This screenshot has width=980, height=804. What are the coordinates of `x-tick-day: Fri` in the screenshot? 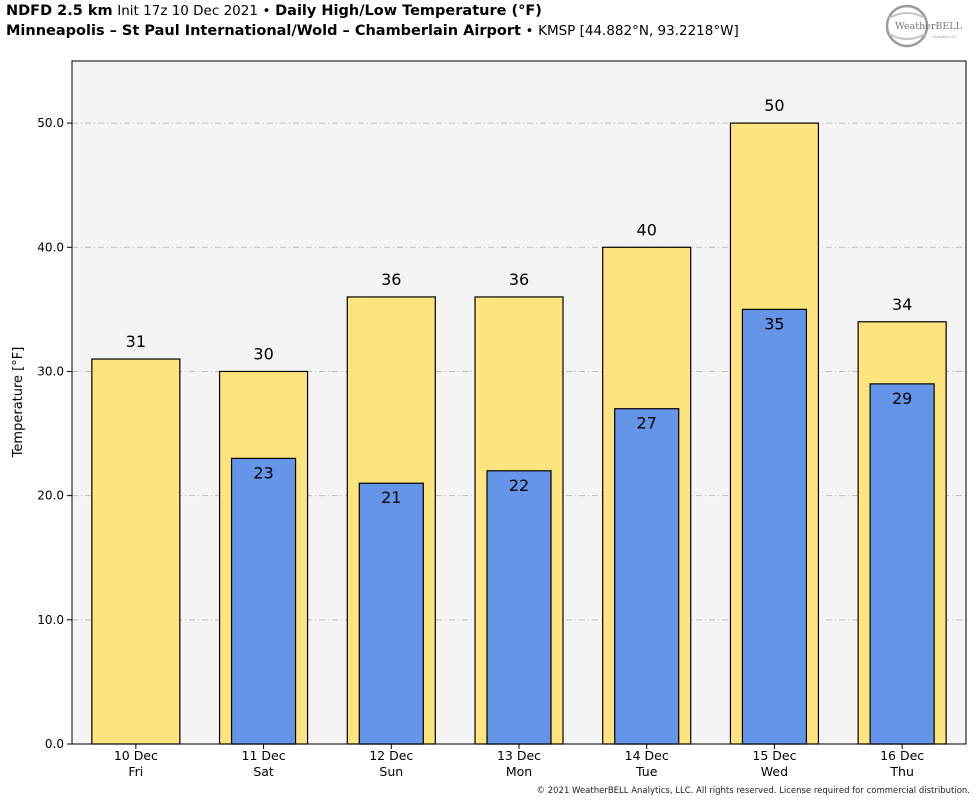 It's located at (135, 771).